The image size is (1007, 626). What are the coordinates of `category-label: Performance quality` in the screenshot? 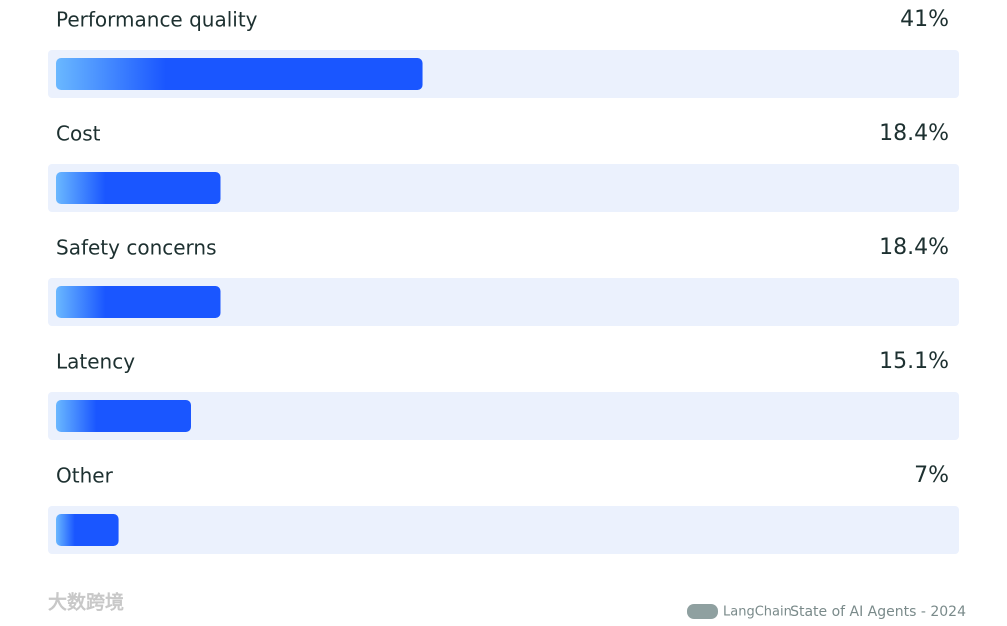 It's located at (157, 20).